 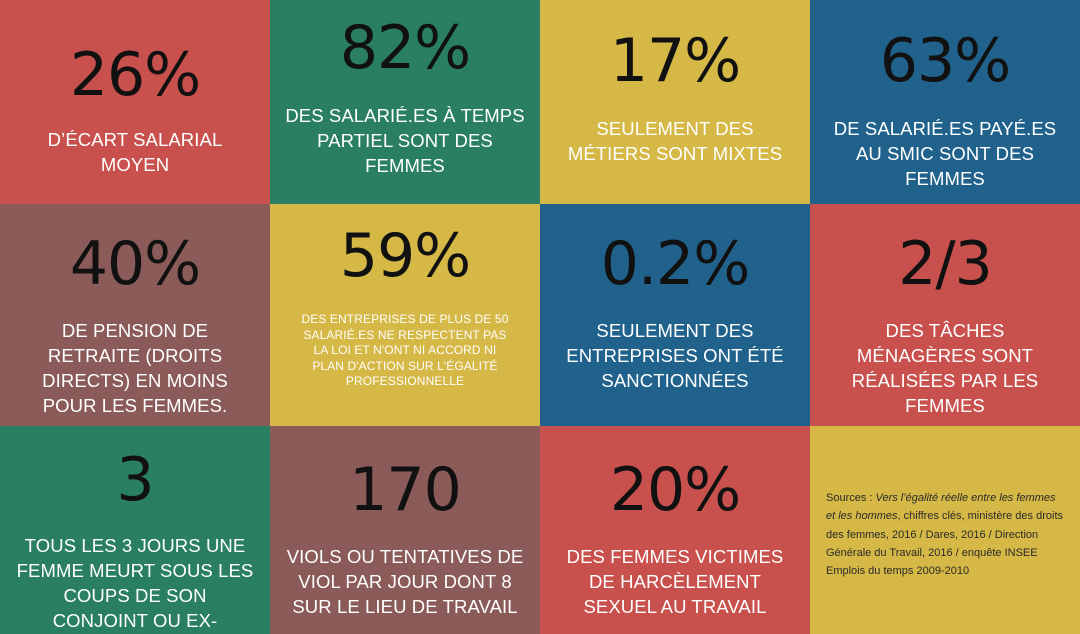 What do you see at coordinates (675, 61) in the screenshot?
I see `tile-value: 17%` at bounding box center [675, 61].